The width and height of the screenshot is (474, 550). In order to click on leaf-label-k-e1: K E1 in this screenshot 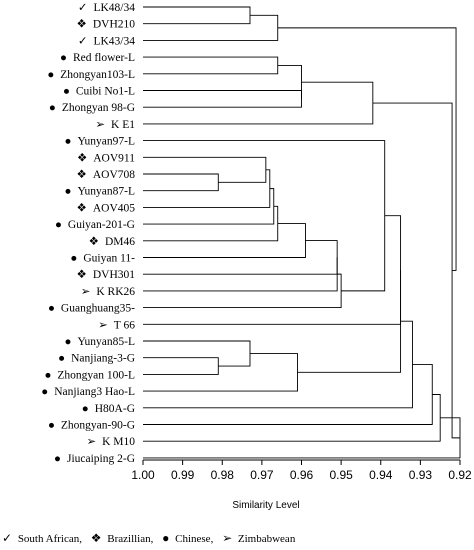, I will do `click(123, 125)`.